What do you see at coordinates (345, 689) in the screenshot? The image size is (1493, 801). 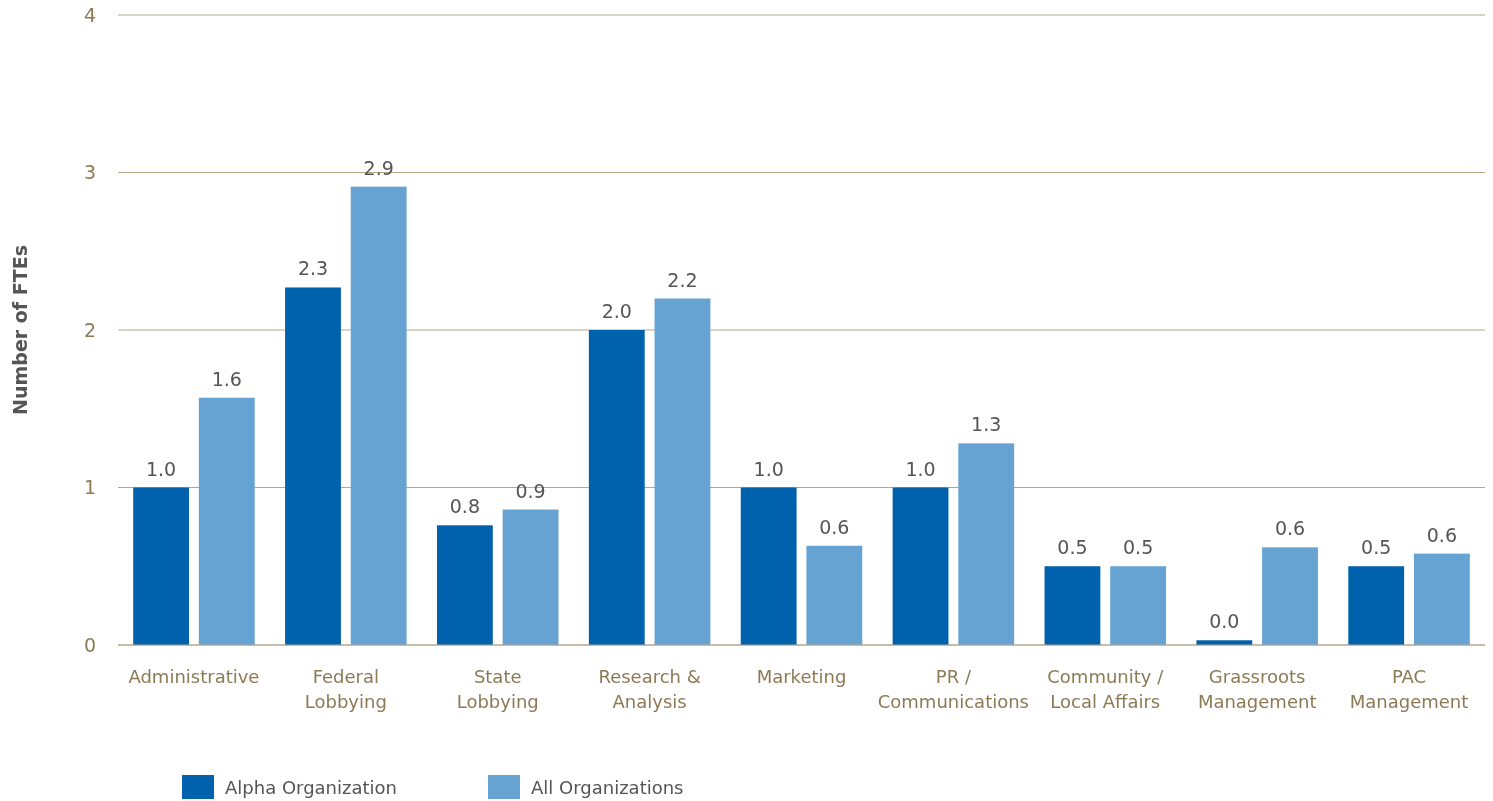 I see `x-tick-label: Federal Lobbying` at bounding box center [345, 689].